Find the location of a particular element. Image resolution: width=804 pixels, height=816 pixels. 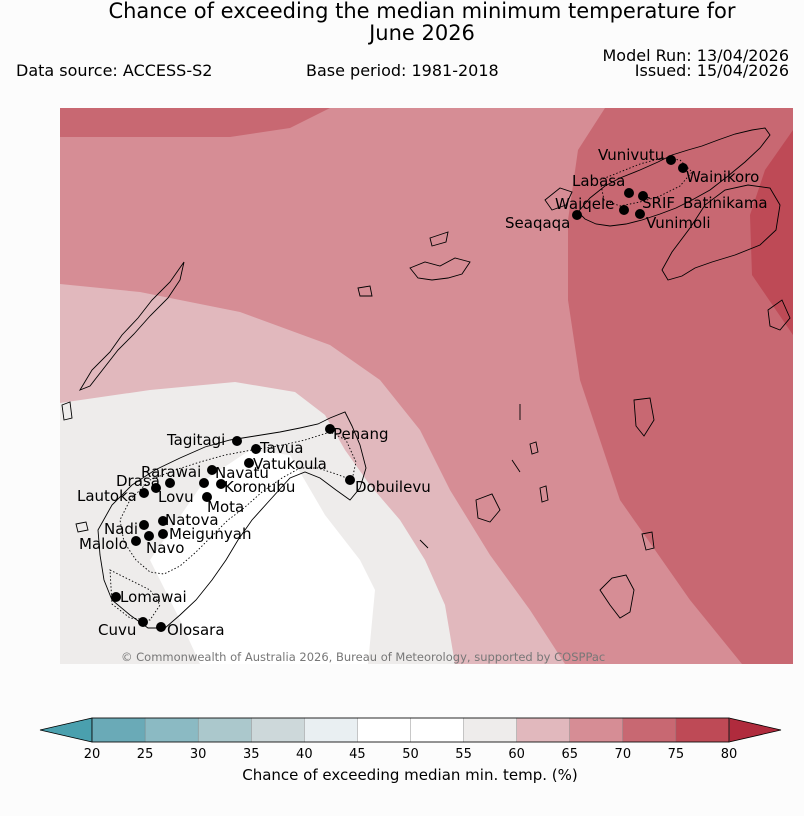

marker-malolo is located at coordinates (136, 541).